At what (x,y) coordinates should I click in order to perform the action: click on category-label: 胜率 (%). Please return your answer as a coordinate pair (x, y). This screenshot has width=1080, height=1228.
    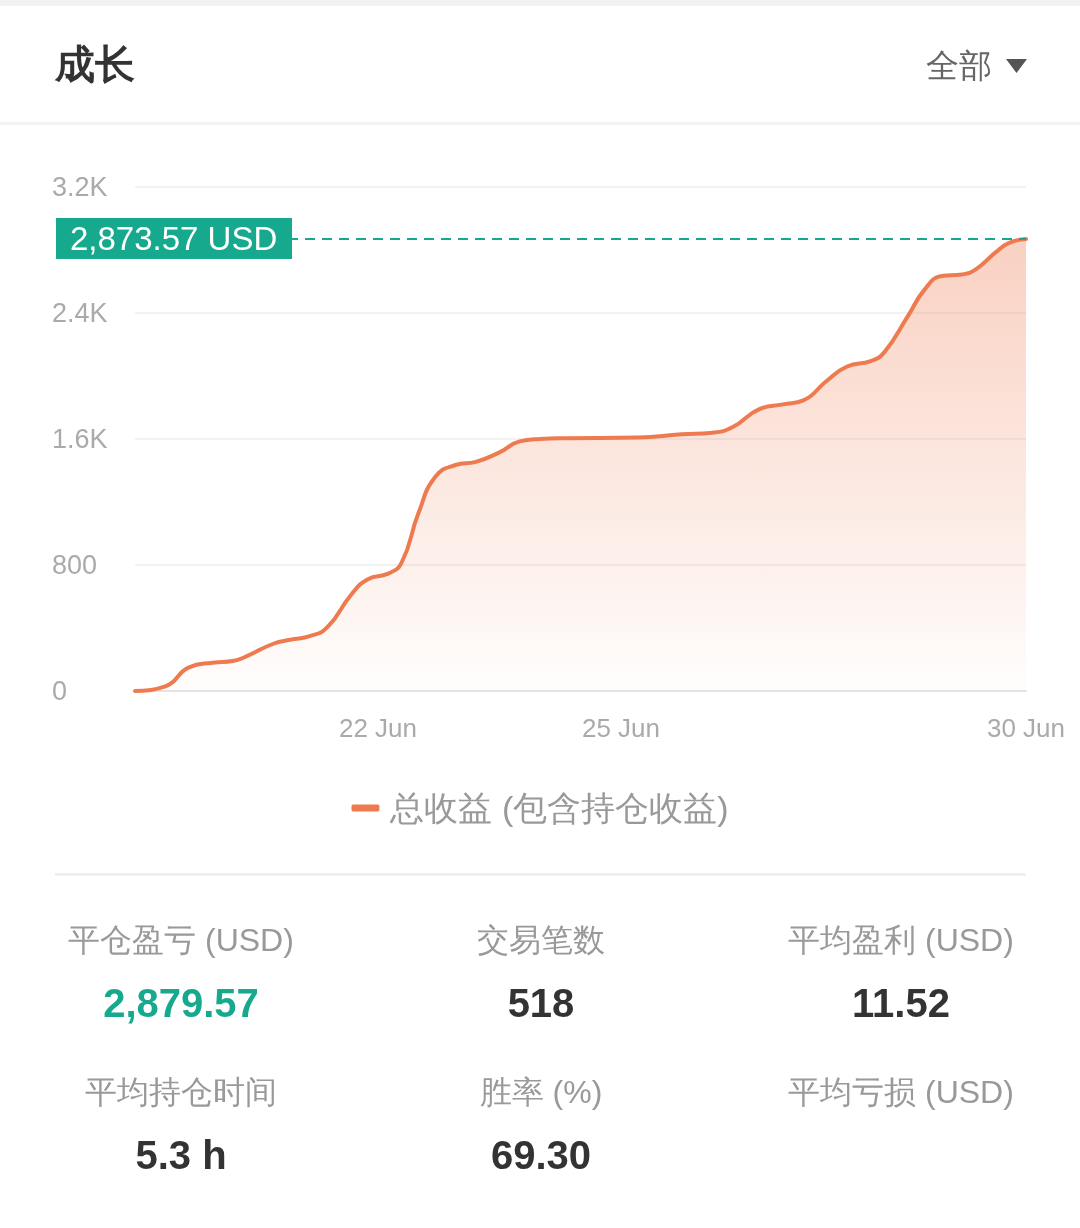
    Looking at the image, I should click on (541, 1092).